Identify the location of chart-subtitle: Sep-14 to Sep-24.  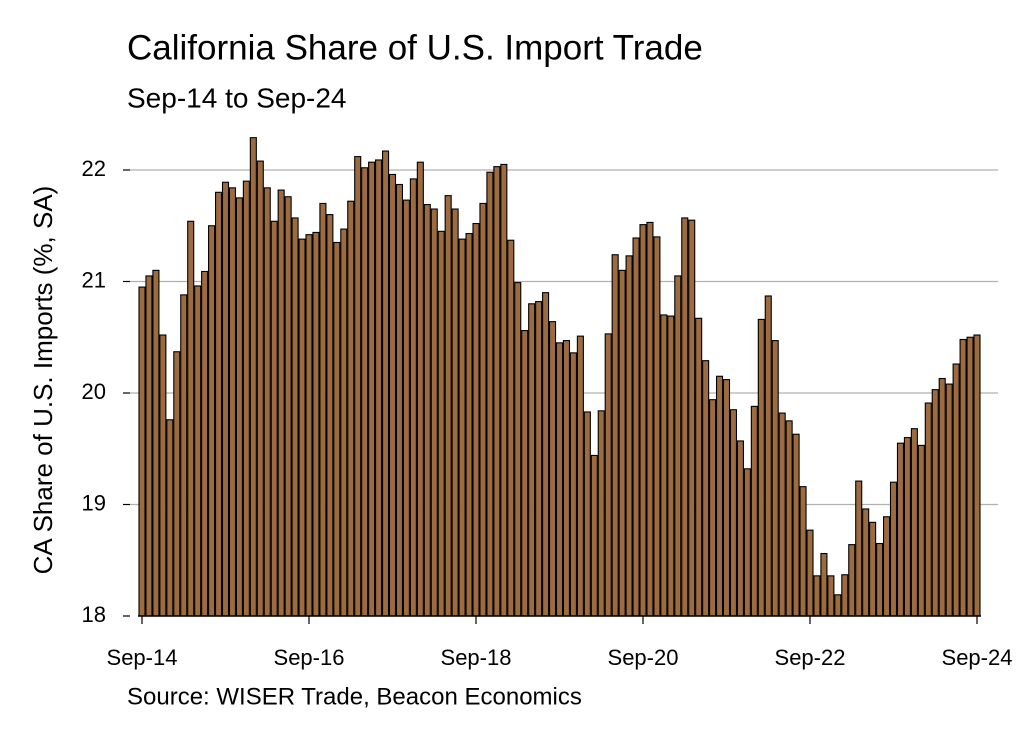
(237, 97).